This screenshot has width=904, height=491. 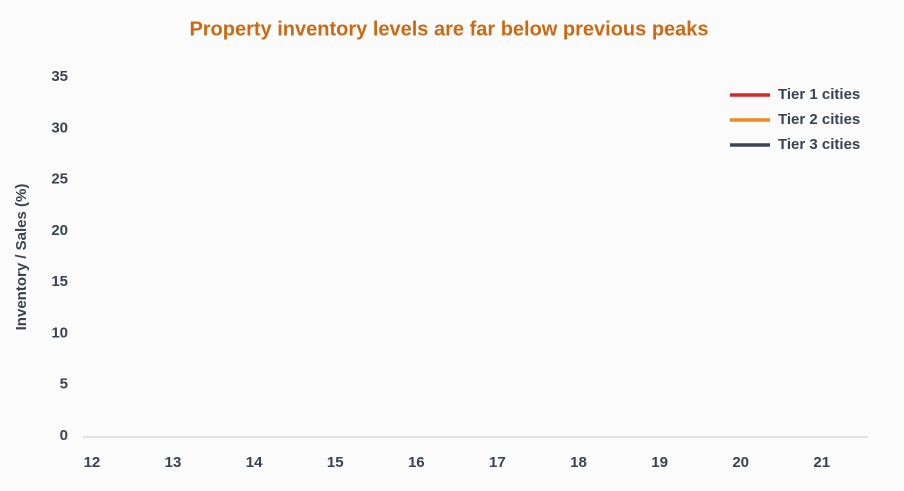 What do you see at coordinates (92, 462) in the screenshot?
I see `x-tick-label: 12` at bounding box center [92, 462].